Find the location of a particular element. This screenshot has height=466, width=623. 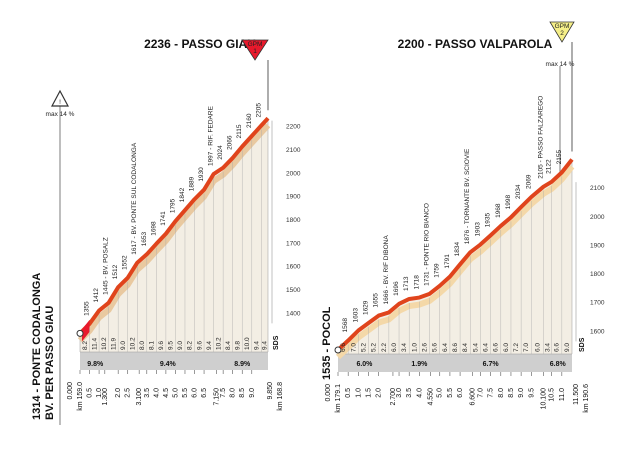

start-marker is located at coordinates (338, 350).